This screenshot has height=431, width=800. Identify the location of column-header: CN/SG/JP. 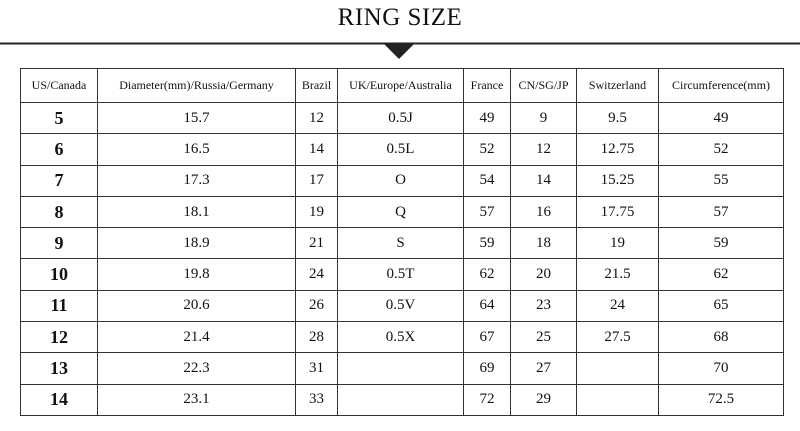
(543, 85).